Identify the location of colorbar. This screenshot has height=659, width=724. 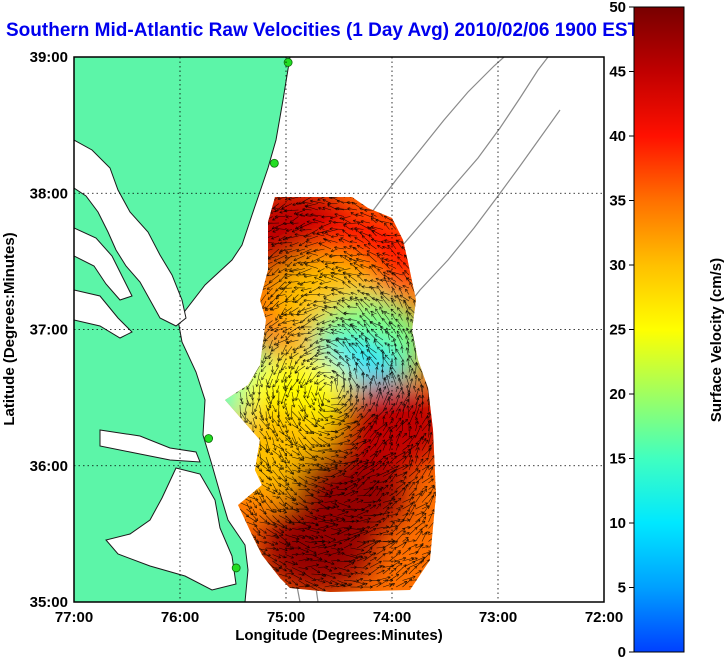
(659, 329).